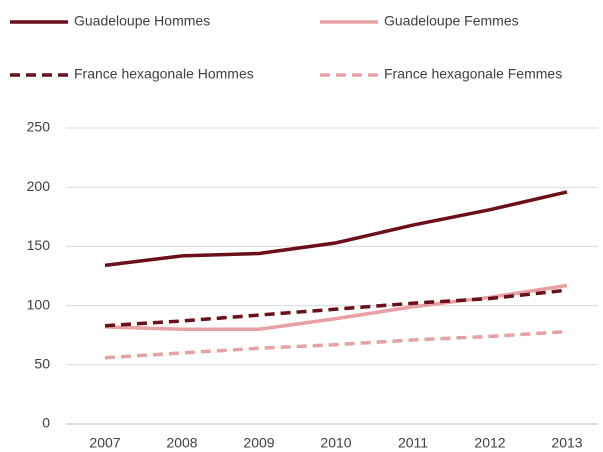 Image resolution: width=603 pixels, height=452 pixels. What do you see at coordinates (489, 443) in the screenshot?
I see `x-tick-label: 2012` at bounding box center [489, 443].